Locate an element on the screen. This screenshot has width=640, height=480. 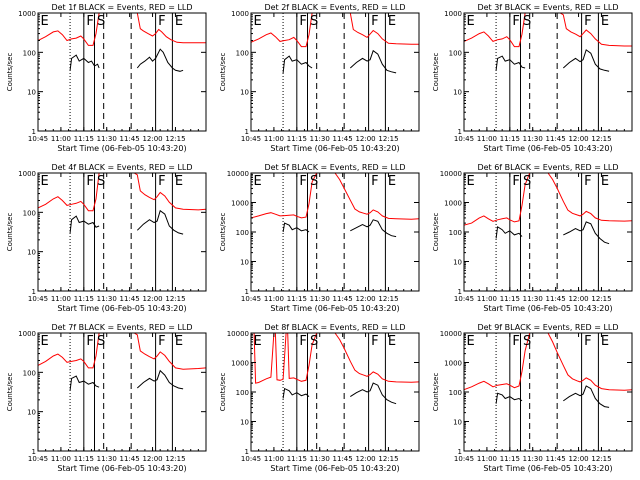
panel-title: Det 8f BLACK = Events, RED = LLD is located at coordinates (334, 327).